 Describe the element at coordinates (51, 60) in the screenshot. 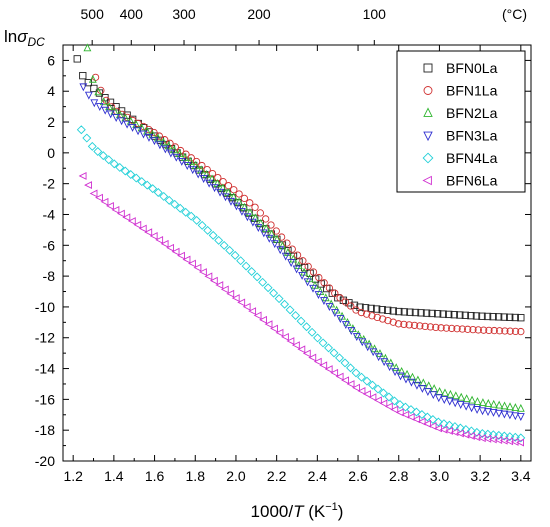

I see `y-tick-label: 6` at that location.